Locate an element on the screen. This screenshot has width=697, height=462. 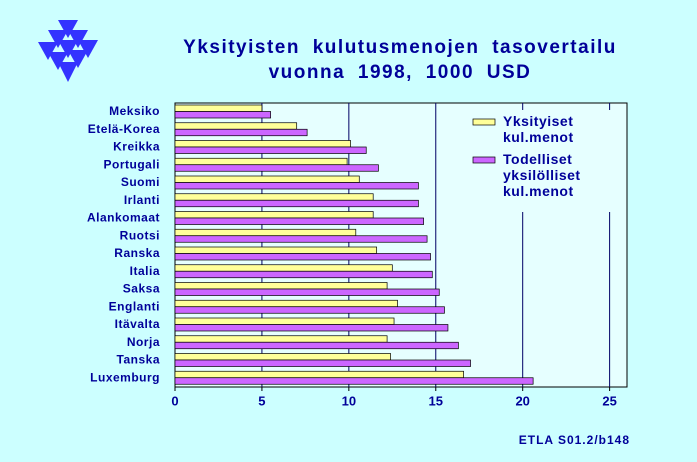
x-tick-label: 10 is located at coordinates (349, 400).